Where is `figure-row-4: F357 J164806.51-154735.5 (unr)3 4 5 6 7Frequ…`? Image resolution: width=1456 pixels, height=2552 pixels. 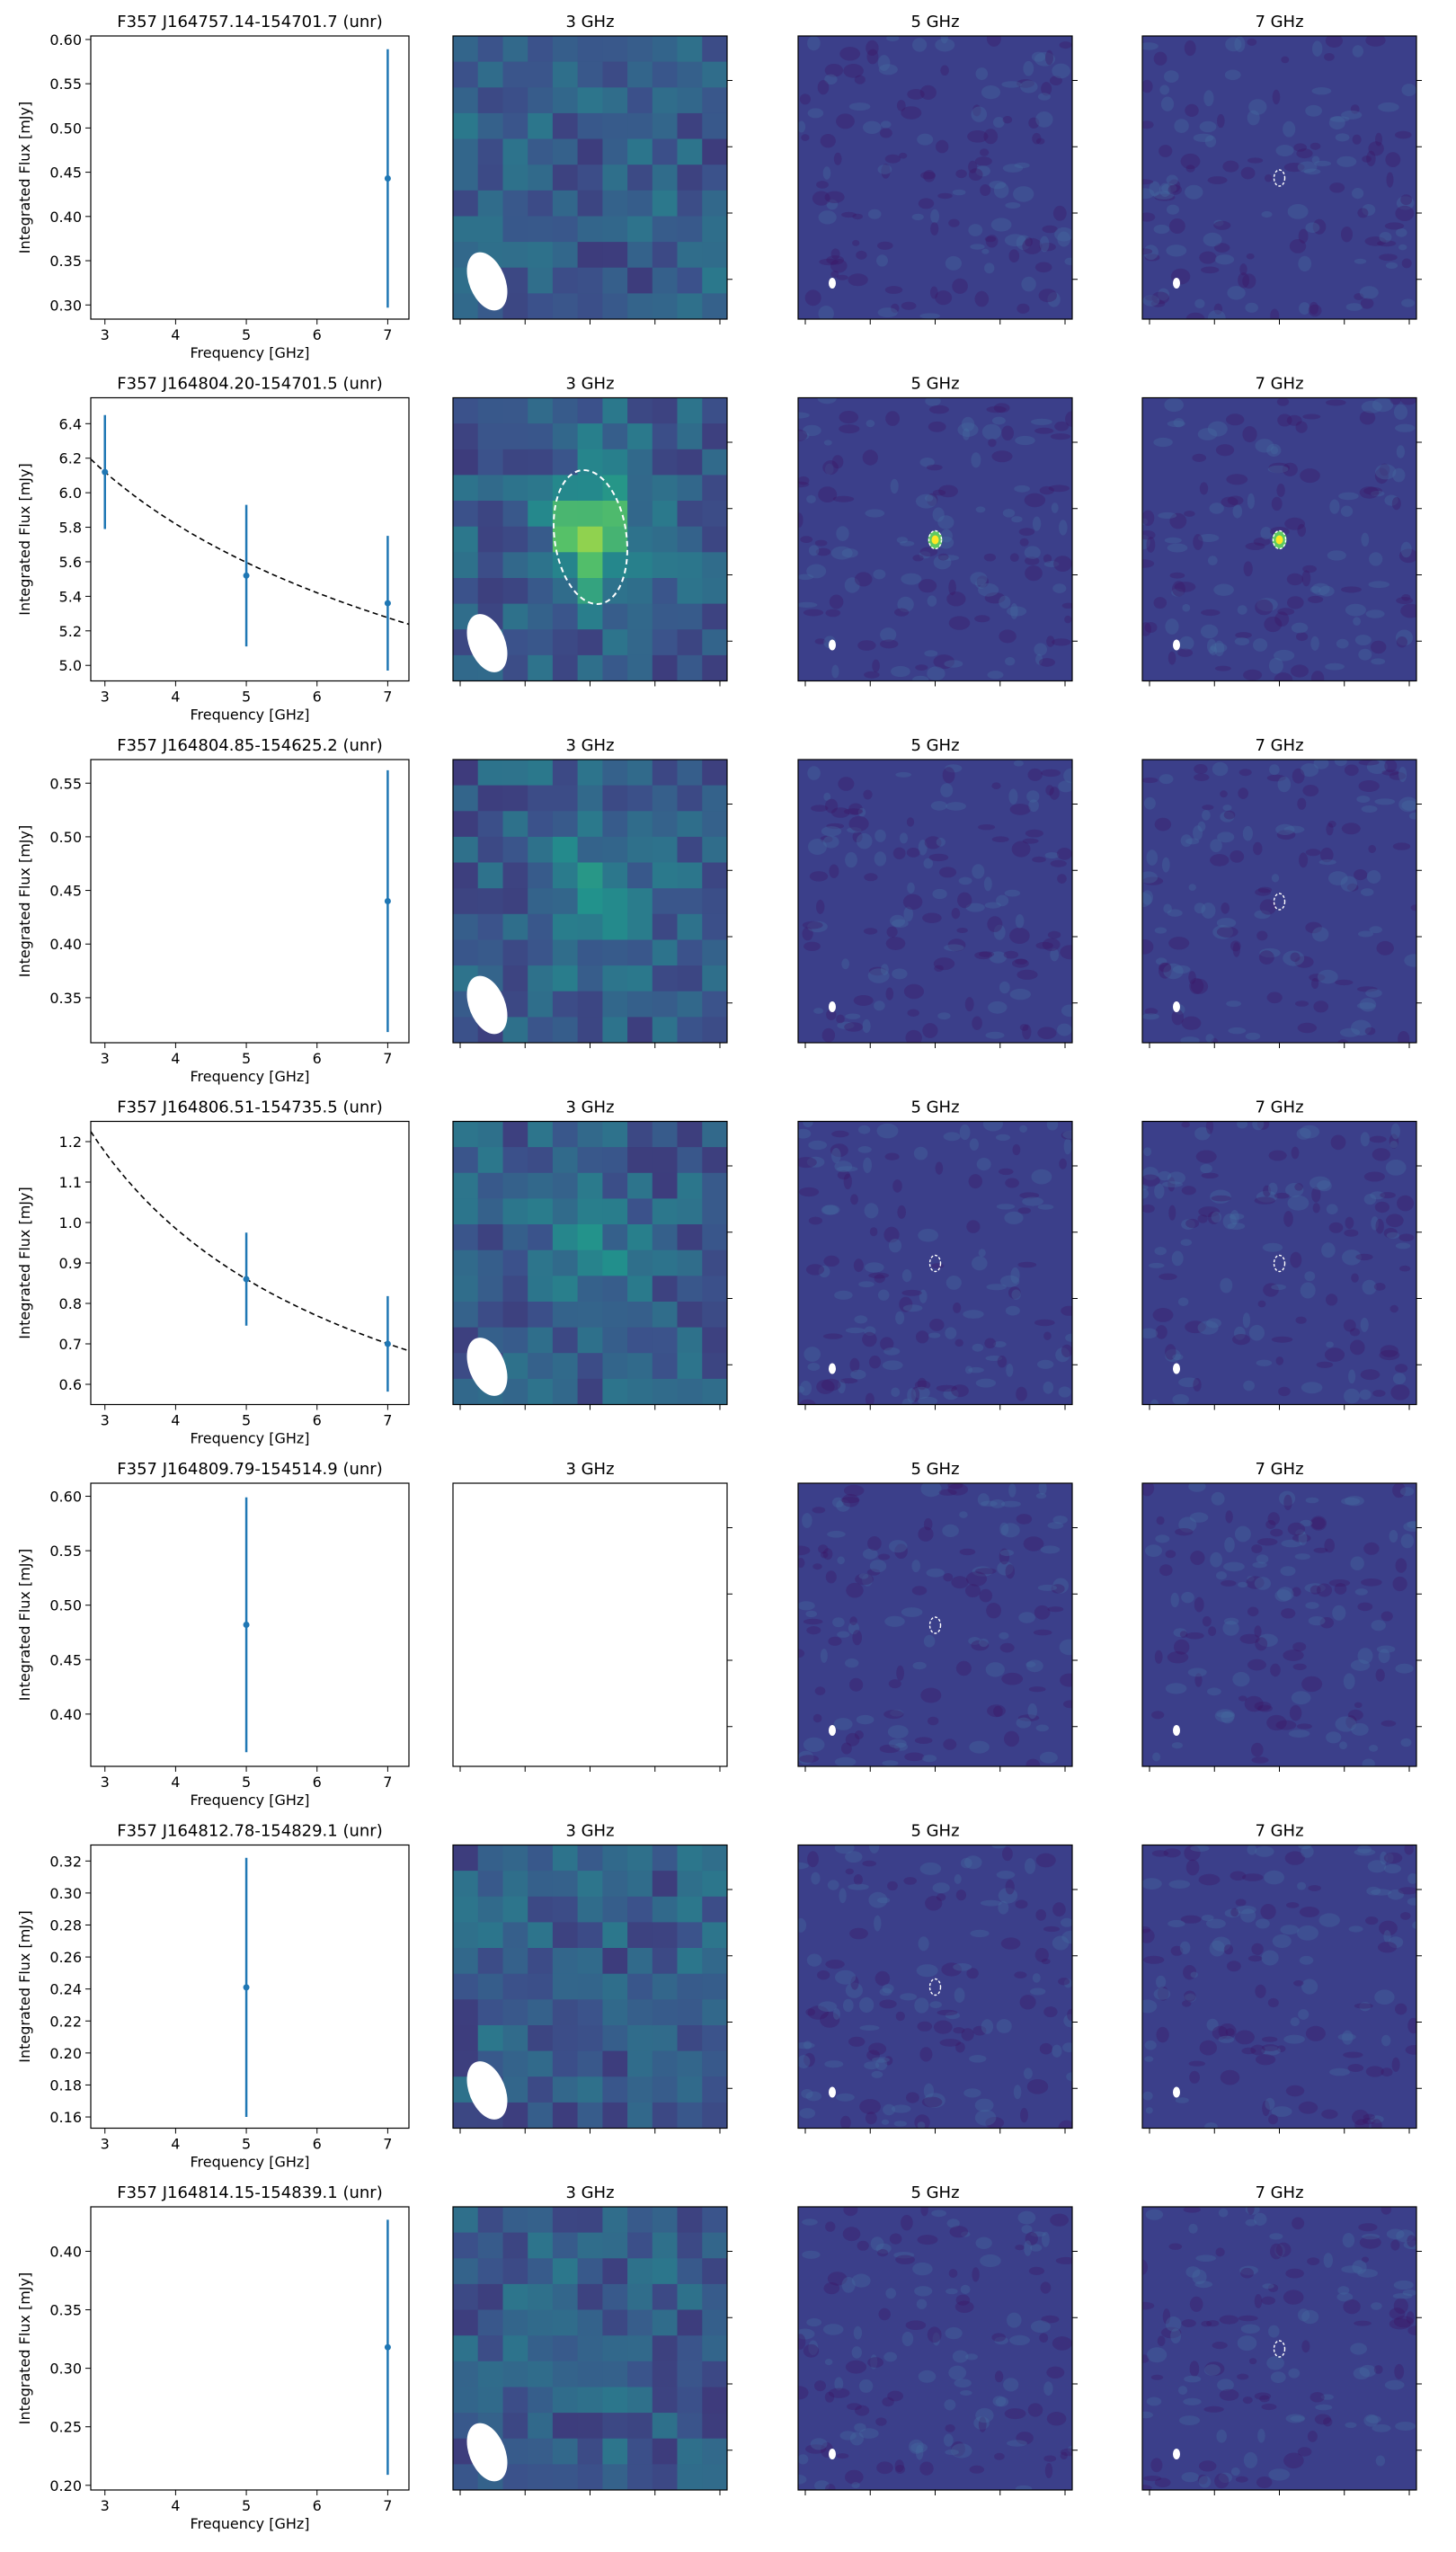
figure-row-4: F357 J164806.51-154735.5 (unr)3 4 5 6 7Frequ… is located at coordinates (719, 1272).